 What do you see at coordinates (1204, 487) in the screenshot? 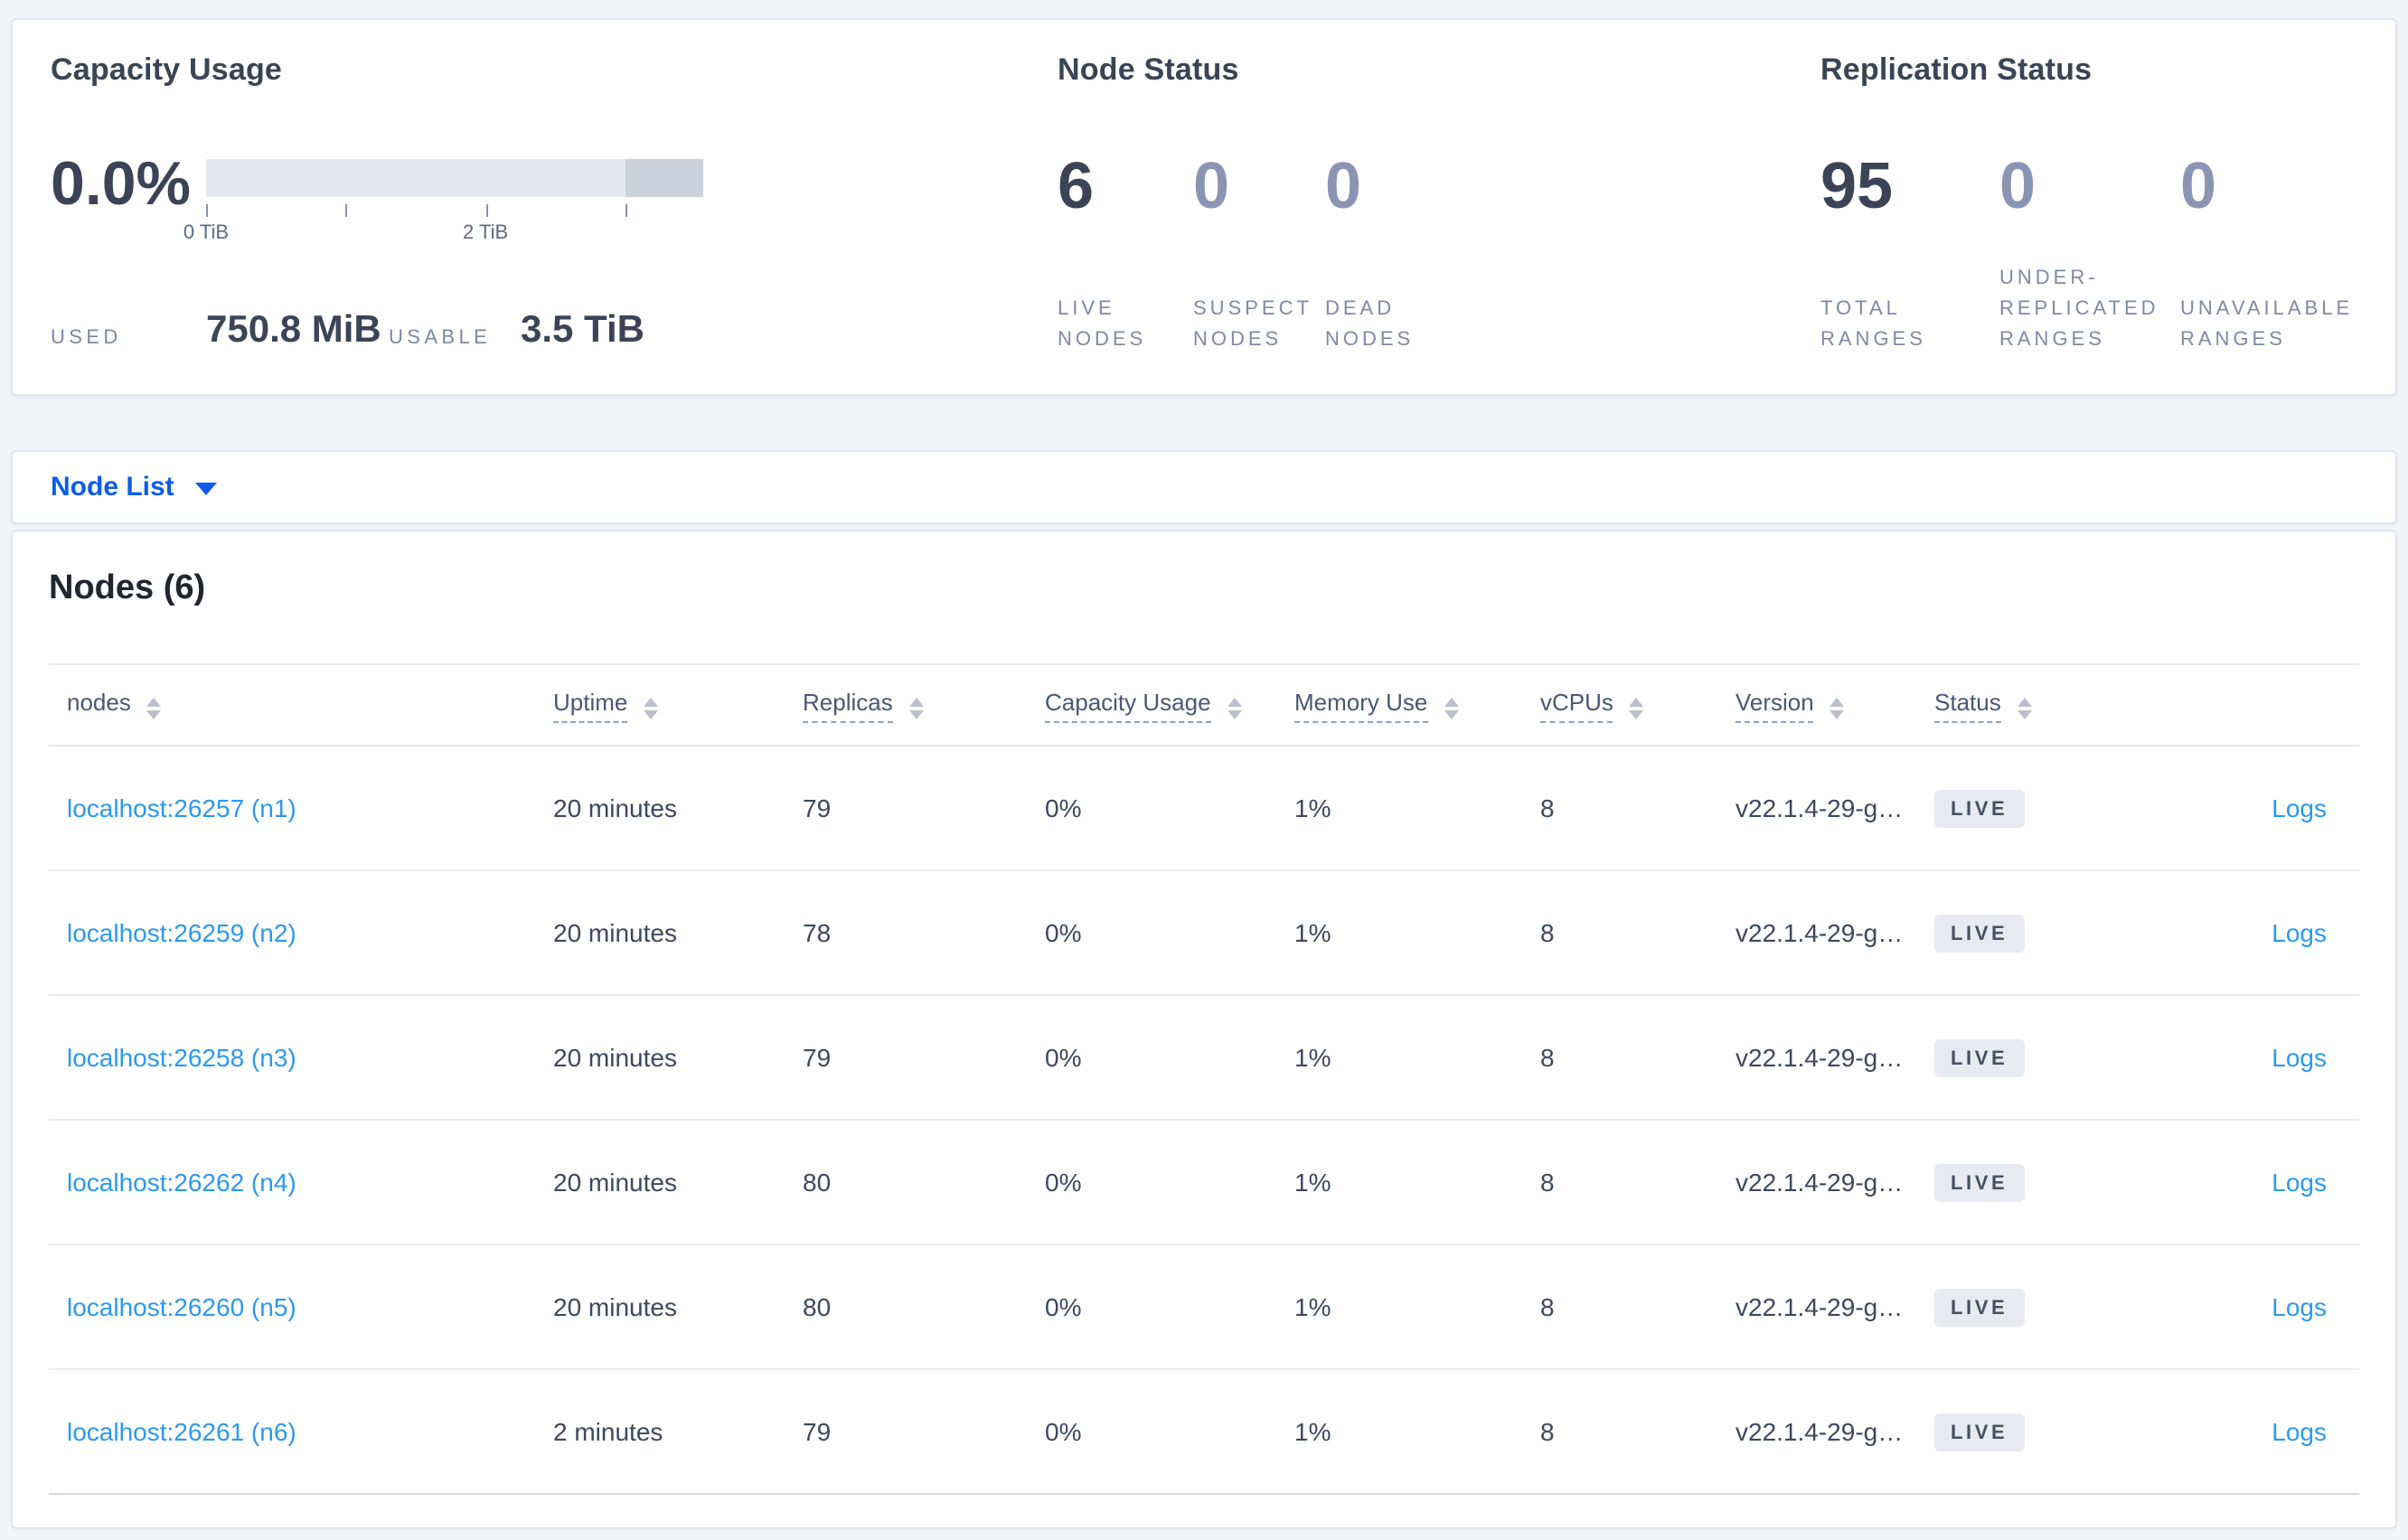
I see `view-selector-bar: Node List` at bounding box center [1204, 487].